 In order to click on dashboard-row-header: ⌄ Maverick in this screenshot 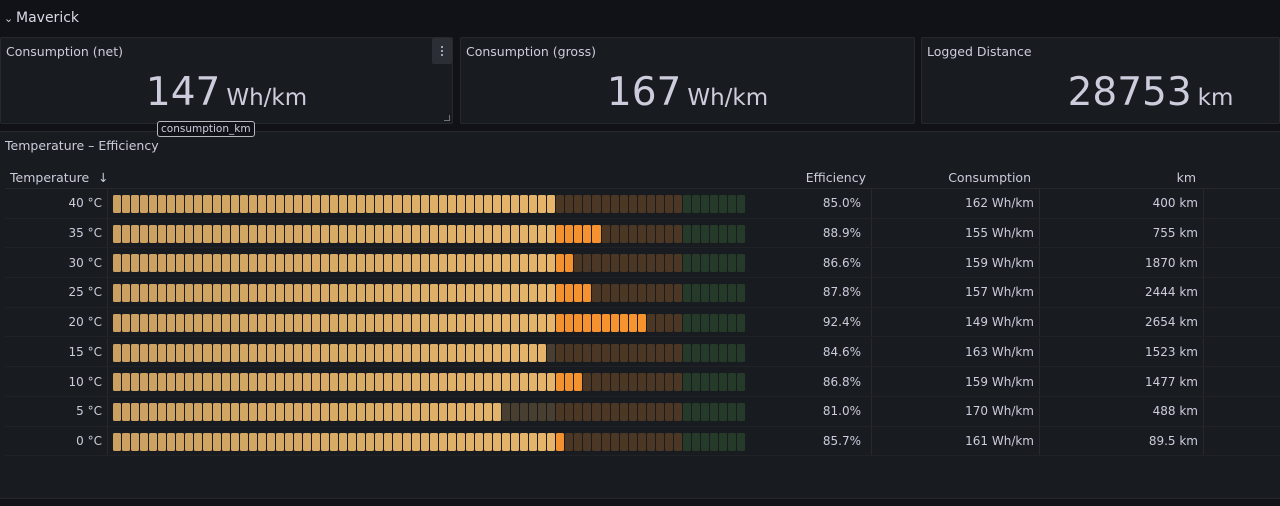, I will do `click(640, 18)`.